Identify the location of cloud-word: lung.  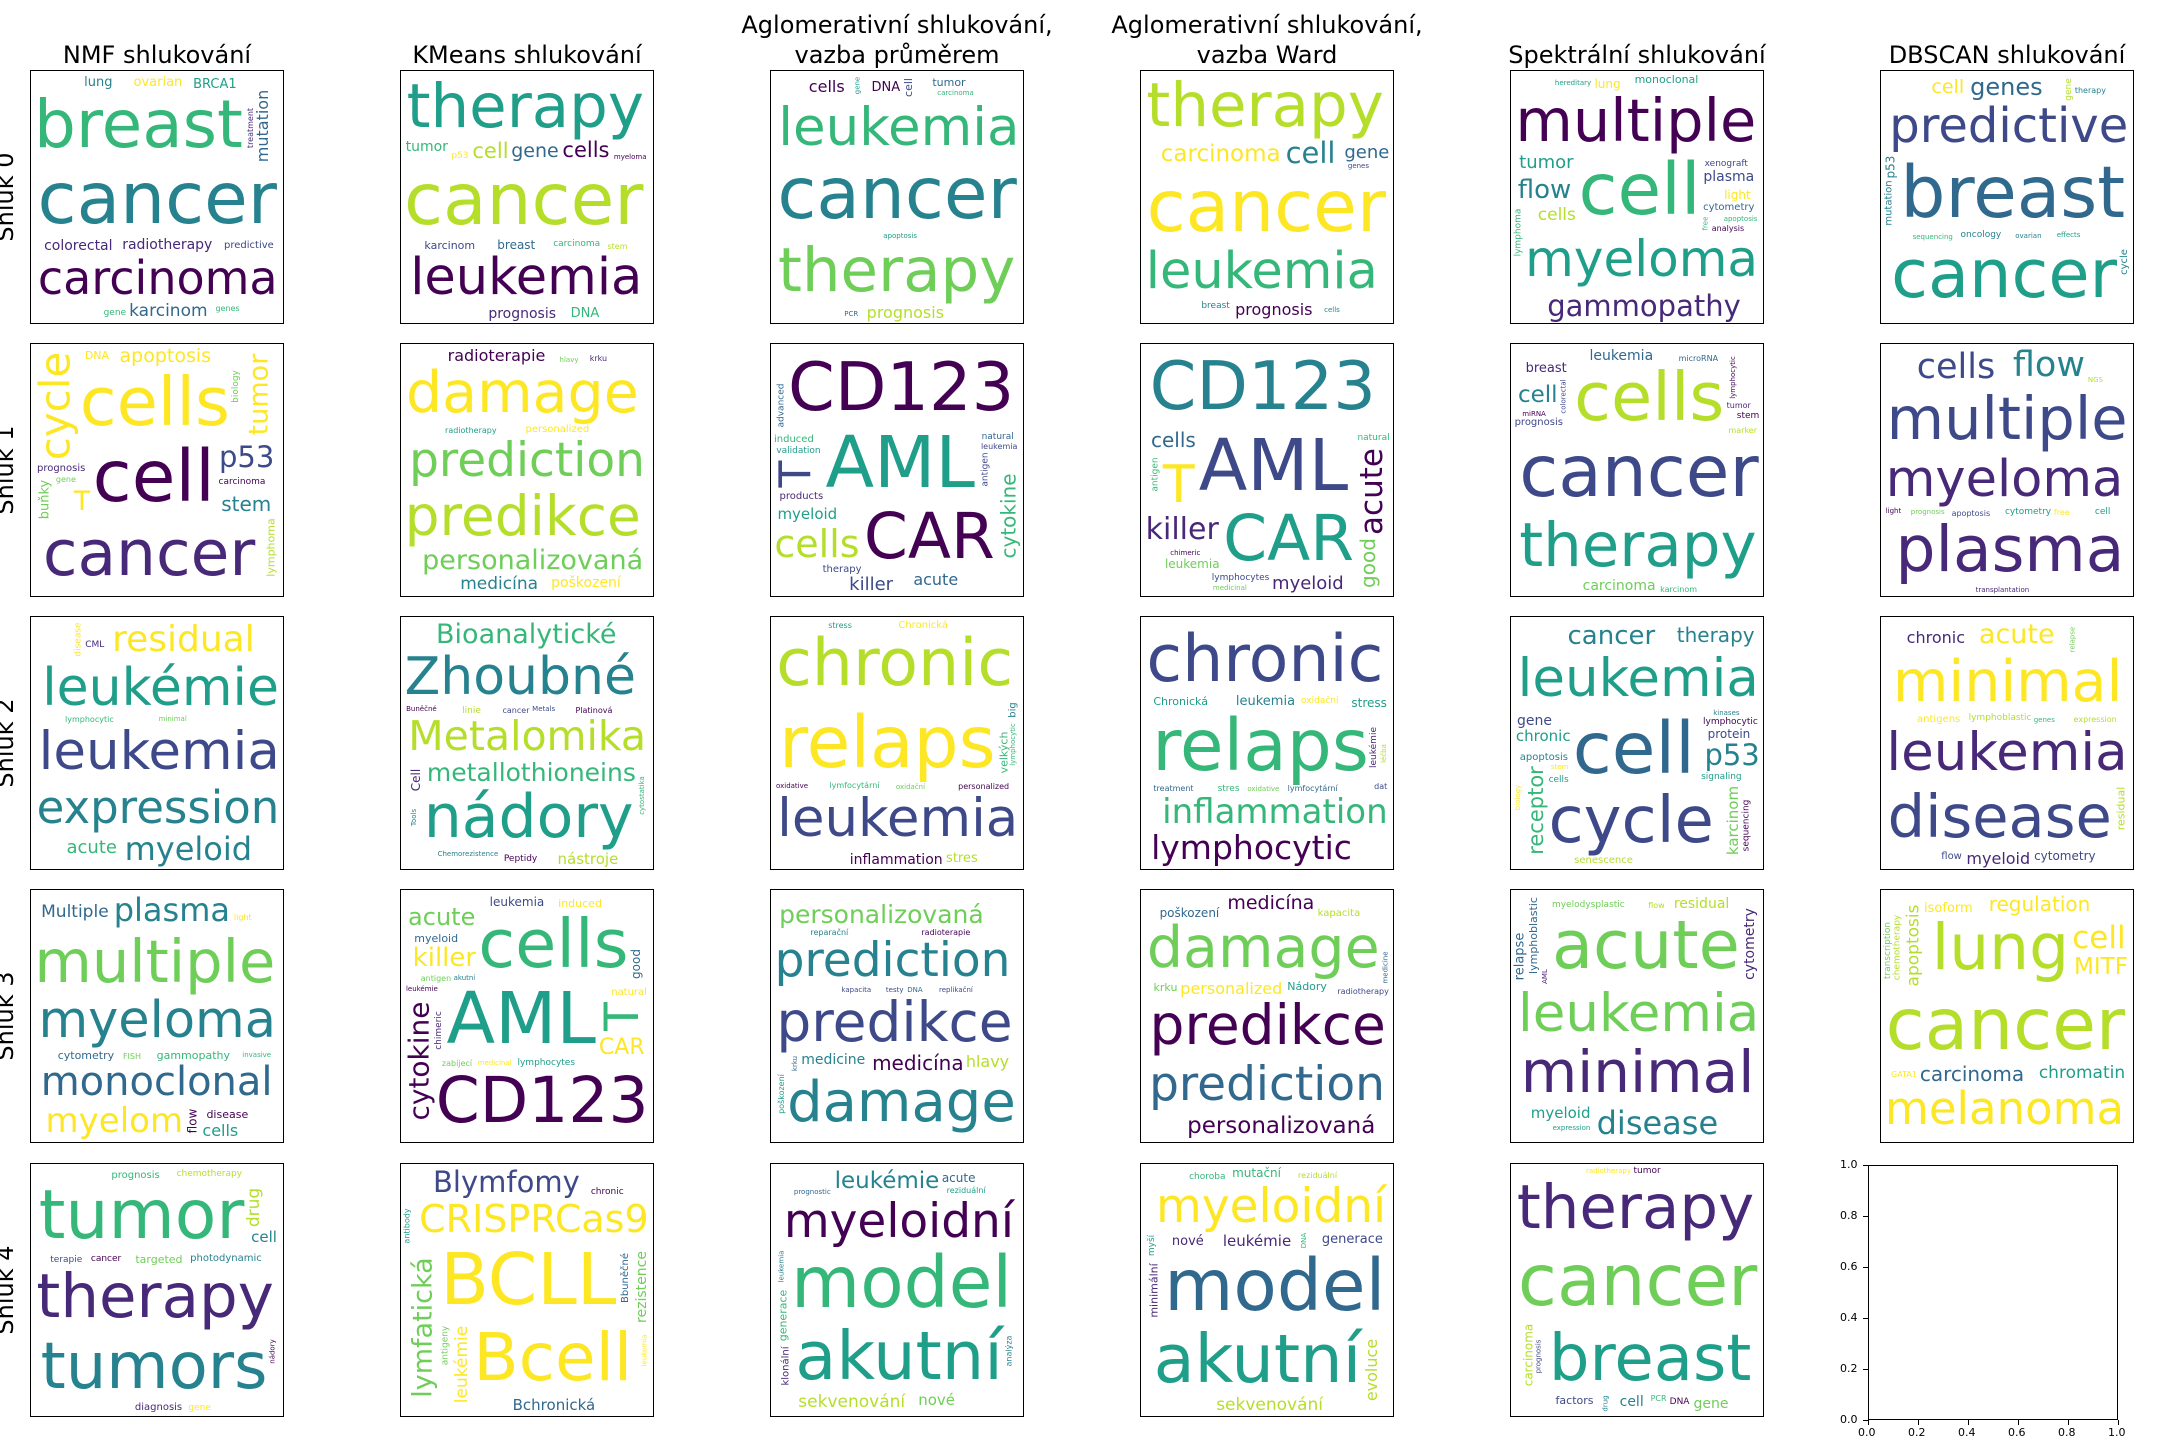
(98, 83).